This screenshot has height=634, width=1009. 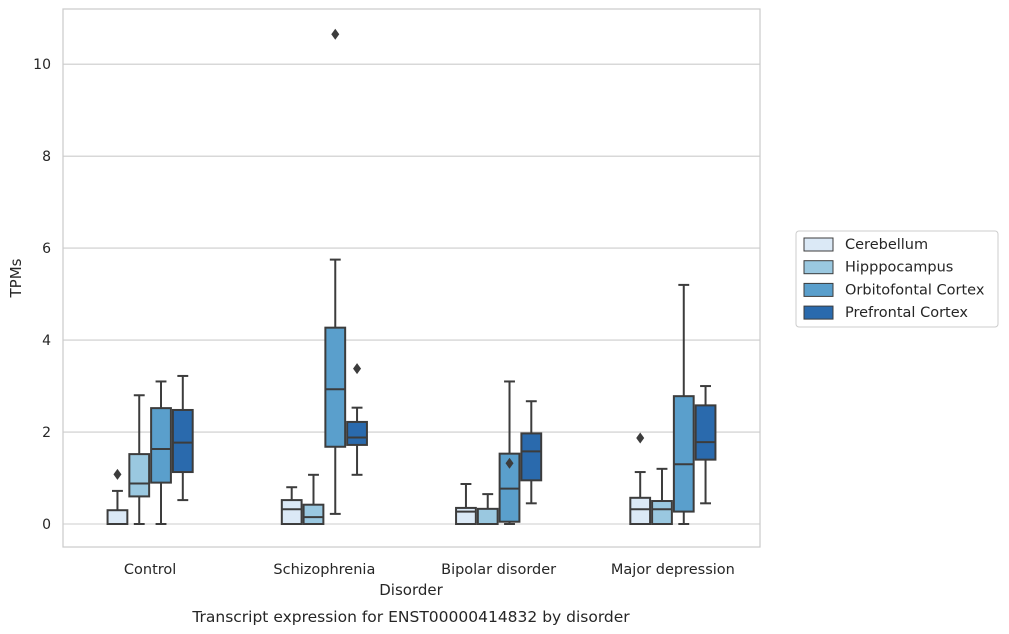 I want to click on x-tick-label: Control, so click(x=150, y=570).